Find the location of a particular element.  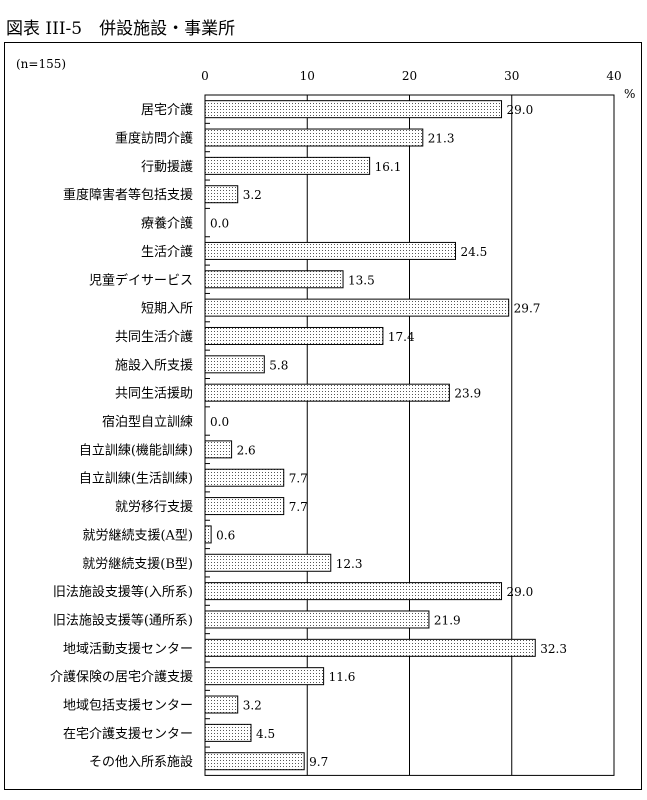

data-label: 11.6 is located at coordinates (342, 677).